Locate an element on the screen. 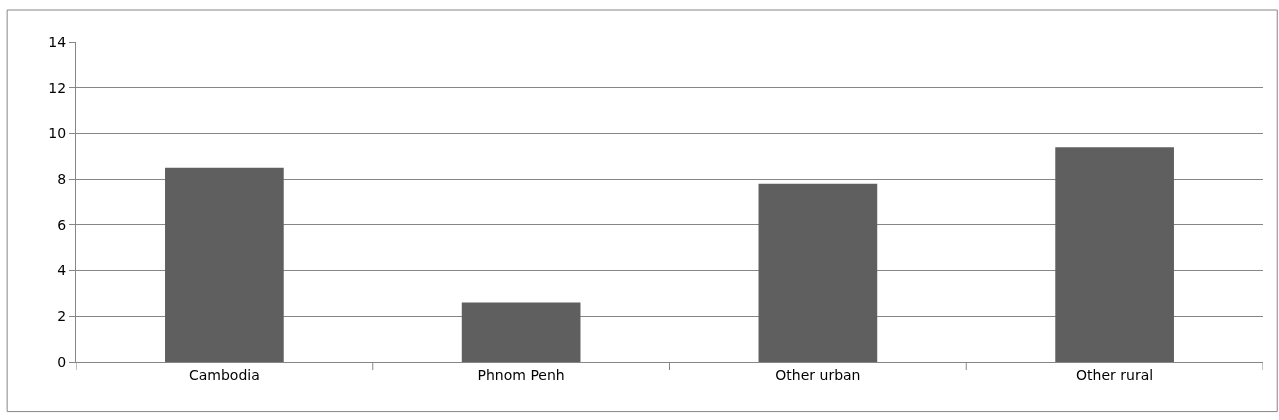  y-tick-label: 12 is located at coordinates (57, 87).